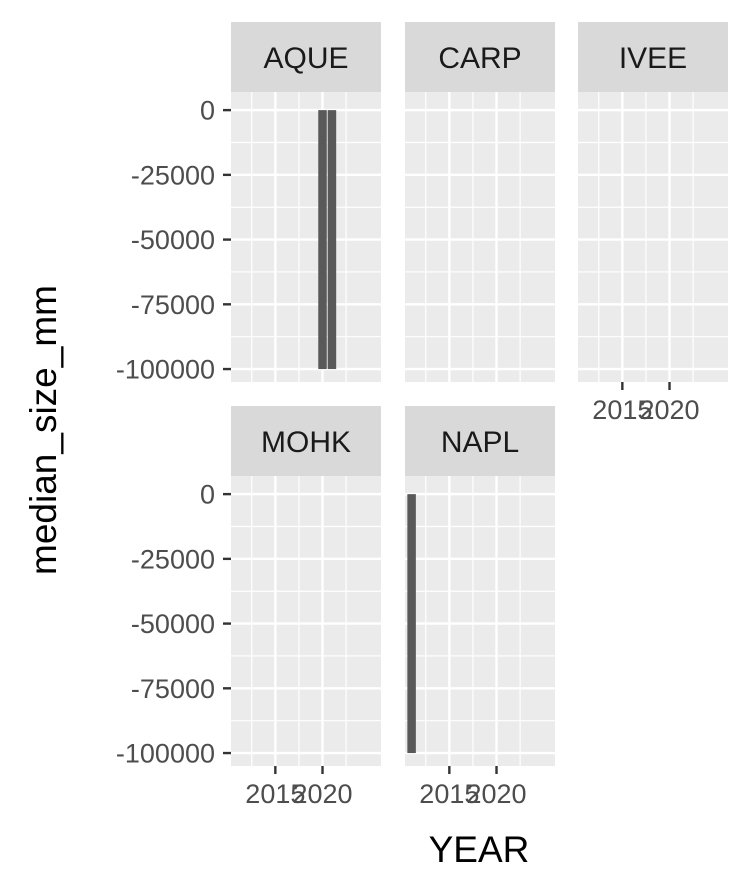 The width and height of the screenshot is (752, 895). I want to click on y-axis-title: median_size_mm, so click(43, 430).